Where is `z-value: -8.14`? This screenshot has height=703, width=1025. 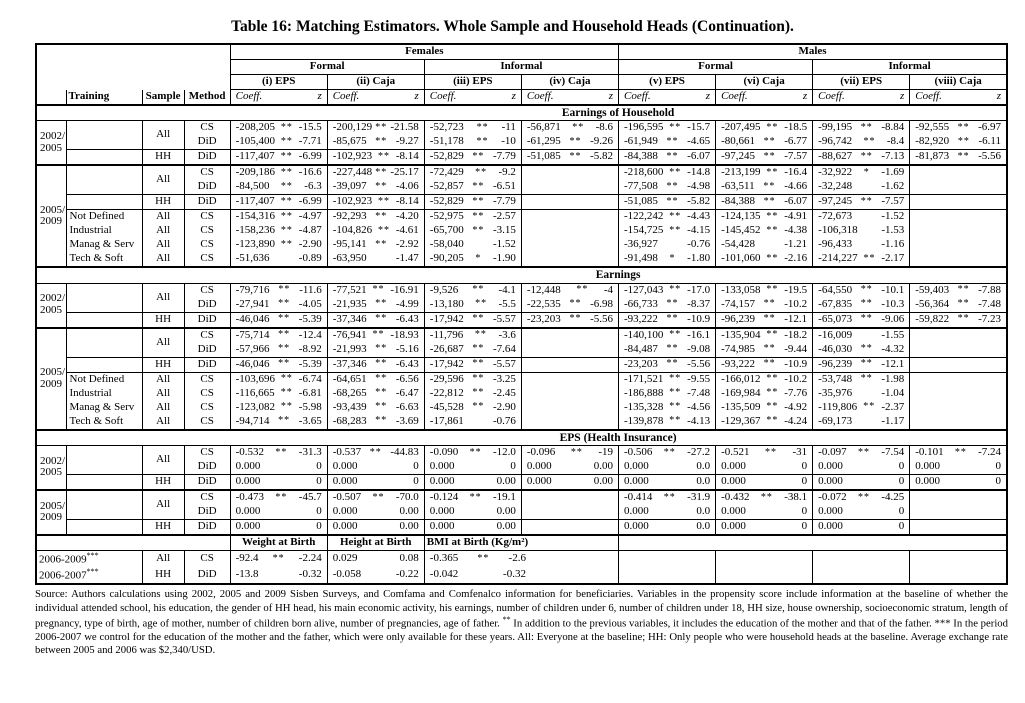 z-value: -8.14 is located at coordinates (407, 156).